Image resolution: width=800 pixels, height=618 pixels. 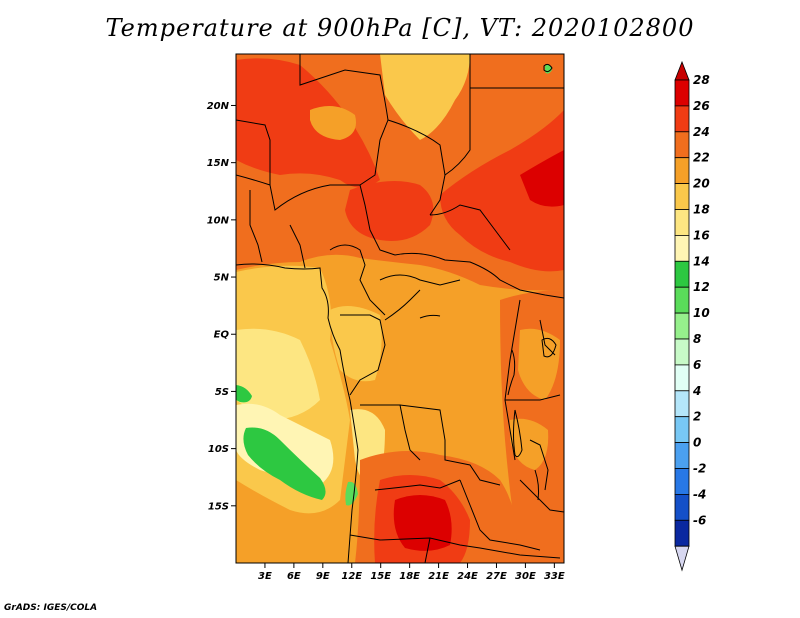 I want to click on colorbar-label: 8, so click(x=697, y=339).